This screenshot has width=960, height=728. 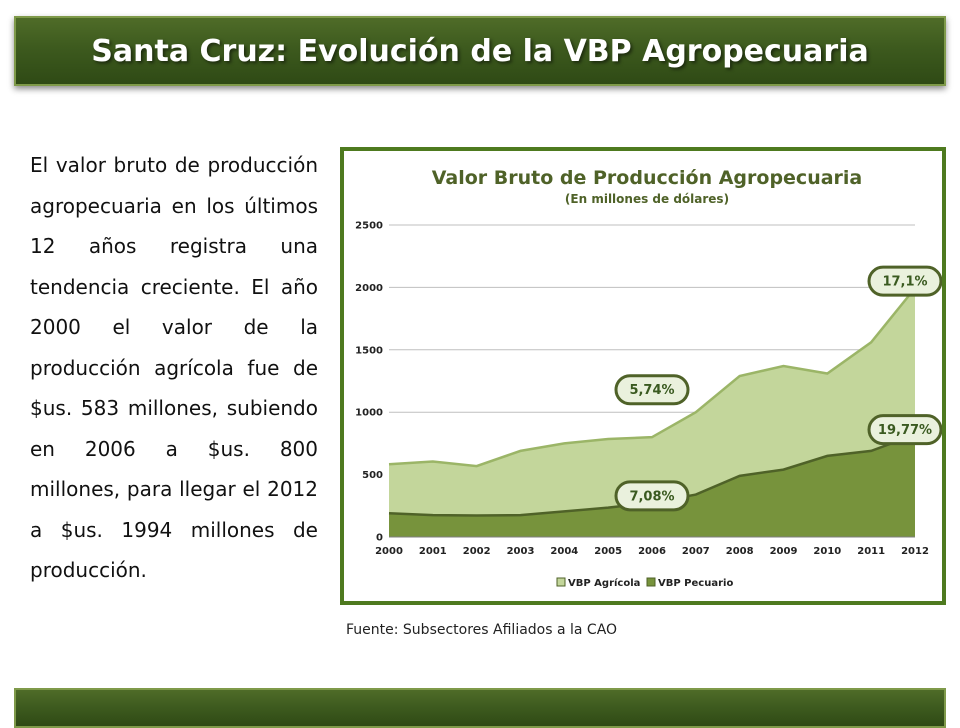 I want to click on legend-label: VBP Pecuario, so click(x=695, y=583).